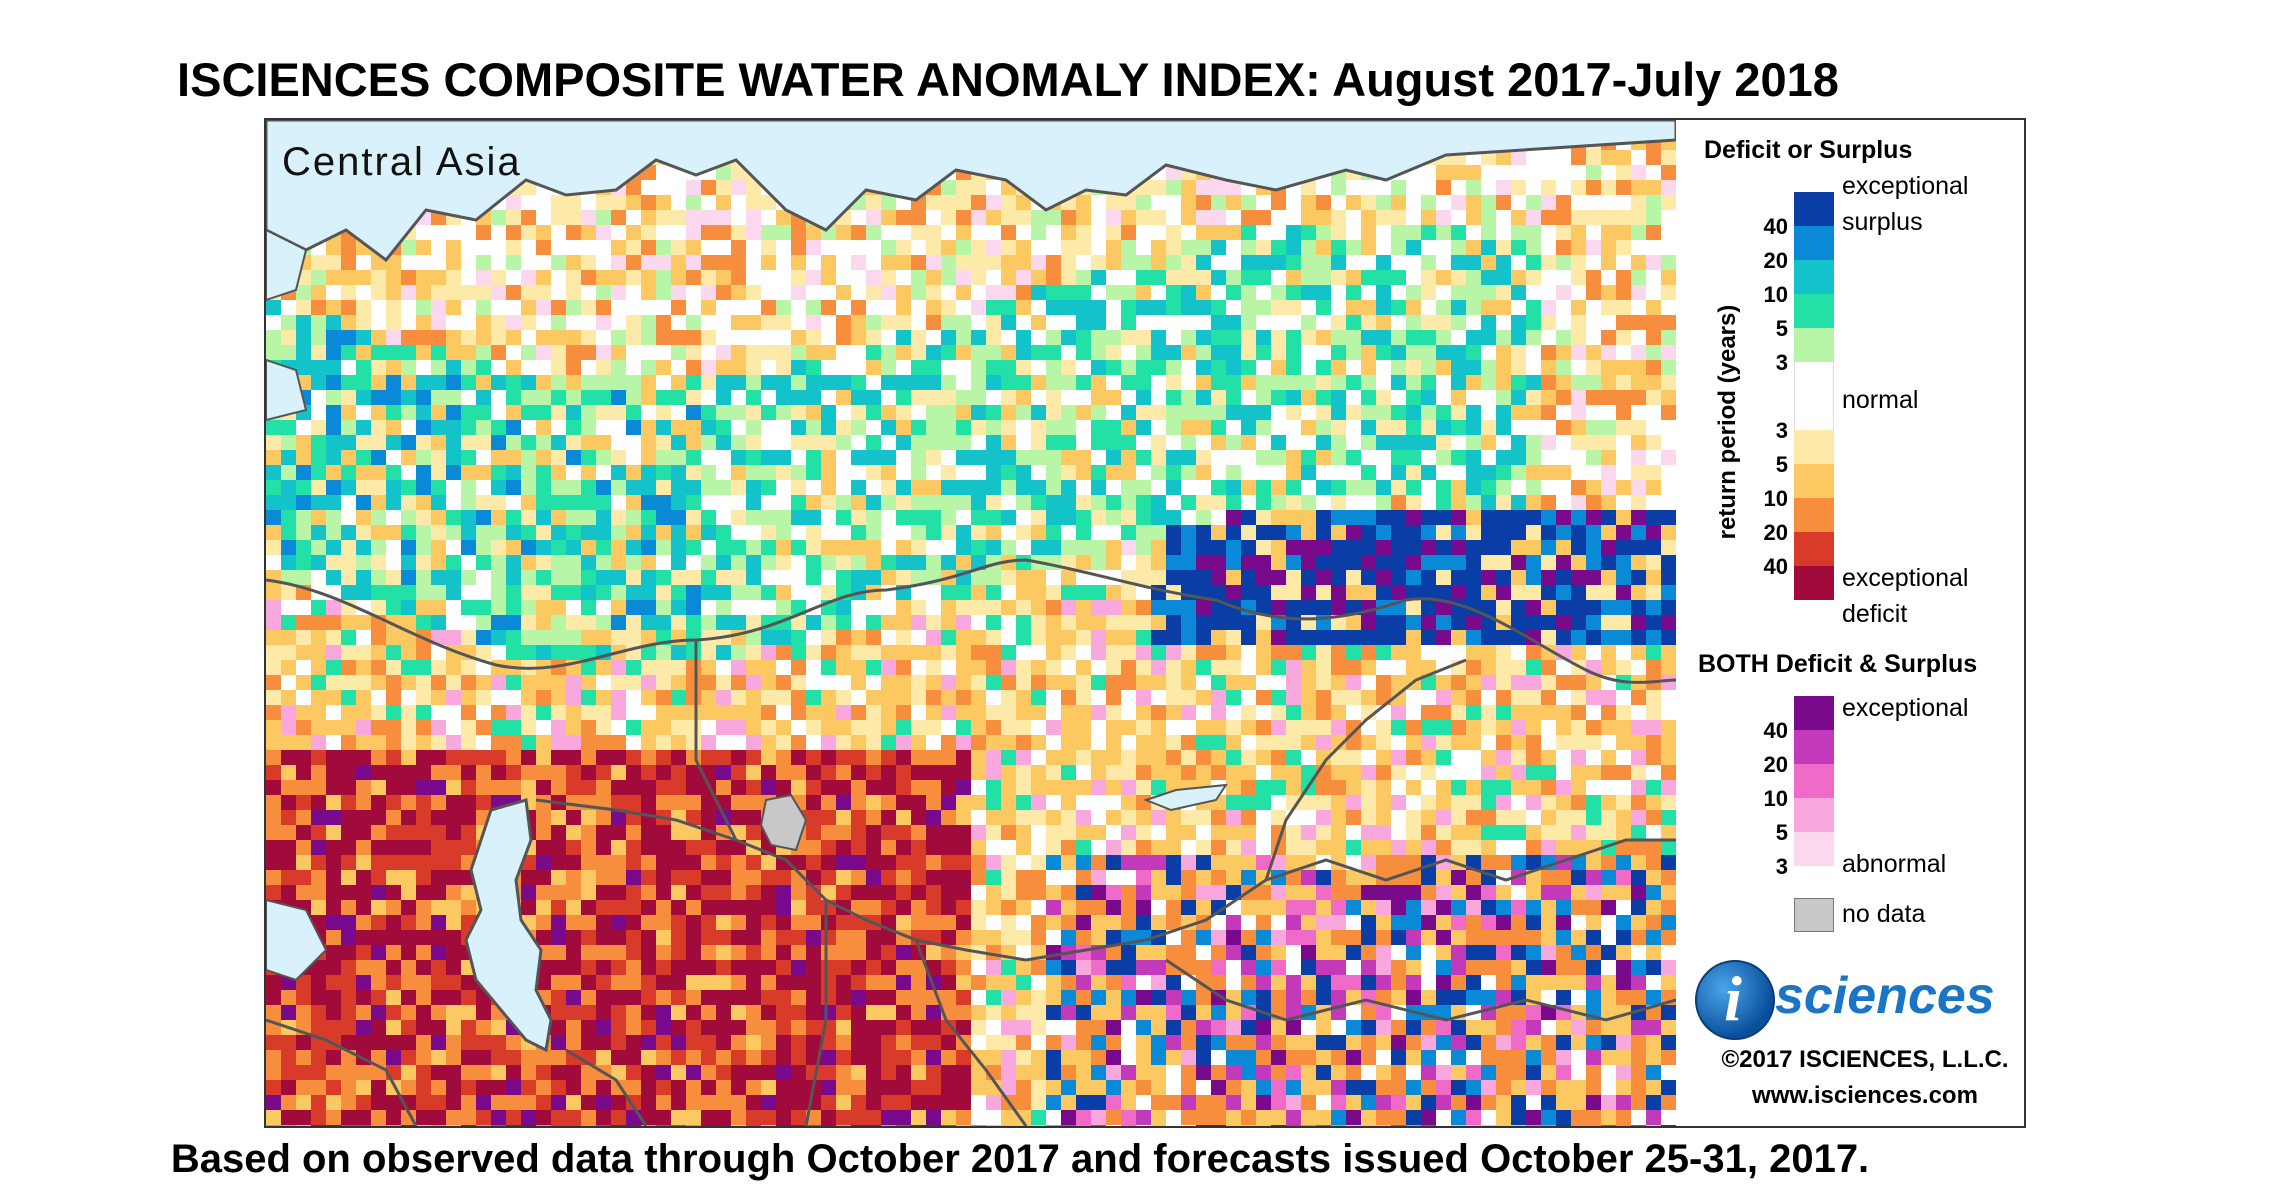  What do you see at coordinates (1905, 578) in the screenshot?
I see `legend-exceptional-deficit-1: exceptional` at bounding box center [1905, 578].